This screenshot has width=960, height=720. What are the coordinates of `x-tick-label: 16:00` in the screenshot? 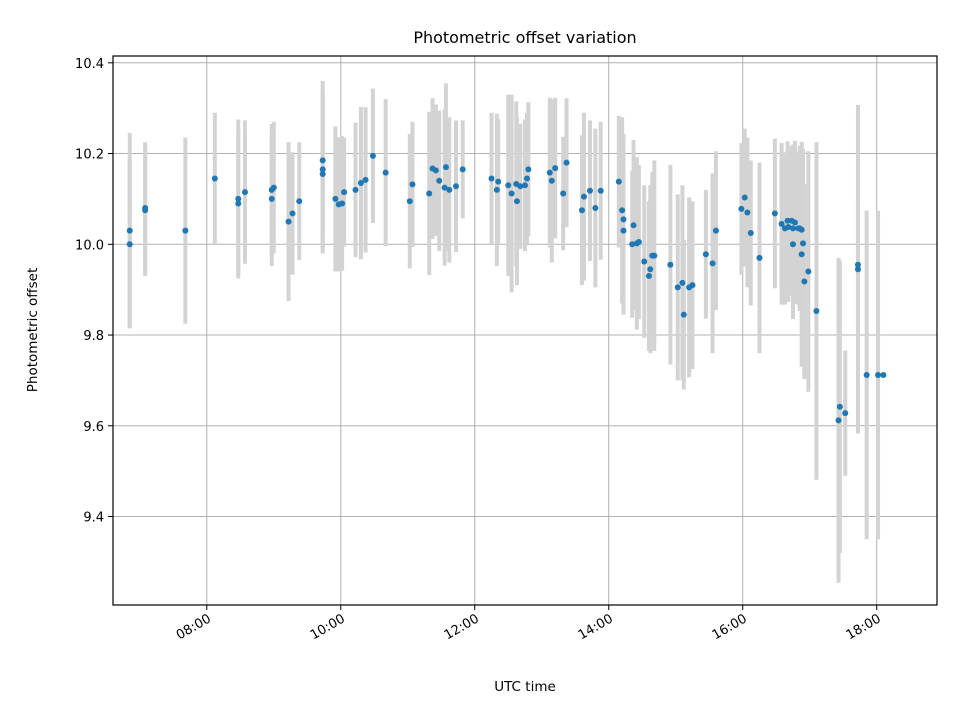 It's located at (730, 627).